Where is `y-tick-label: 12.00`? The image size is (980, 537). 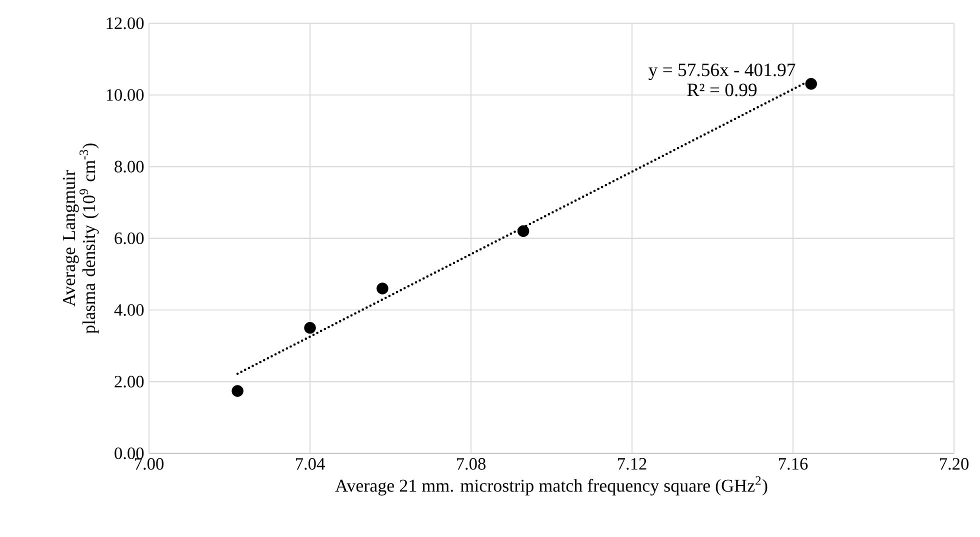 y-tick-label: 12.00 is located at coordinates (125, 23).